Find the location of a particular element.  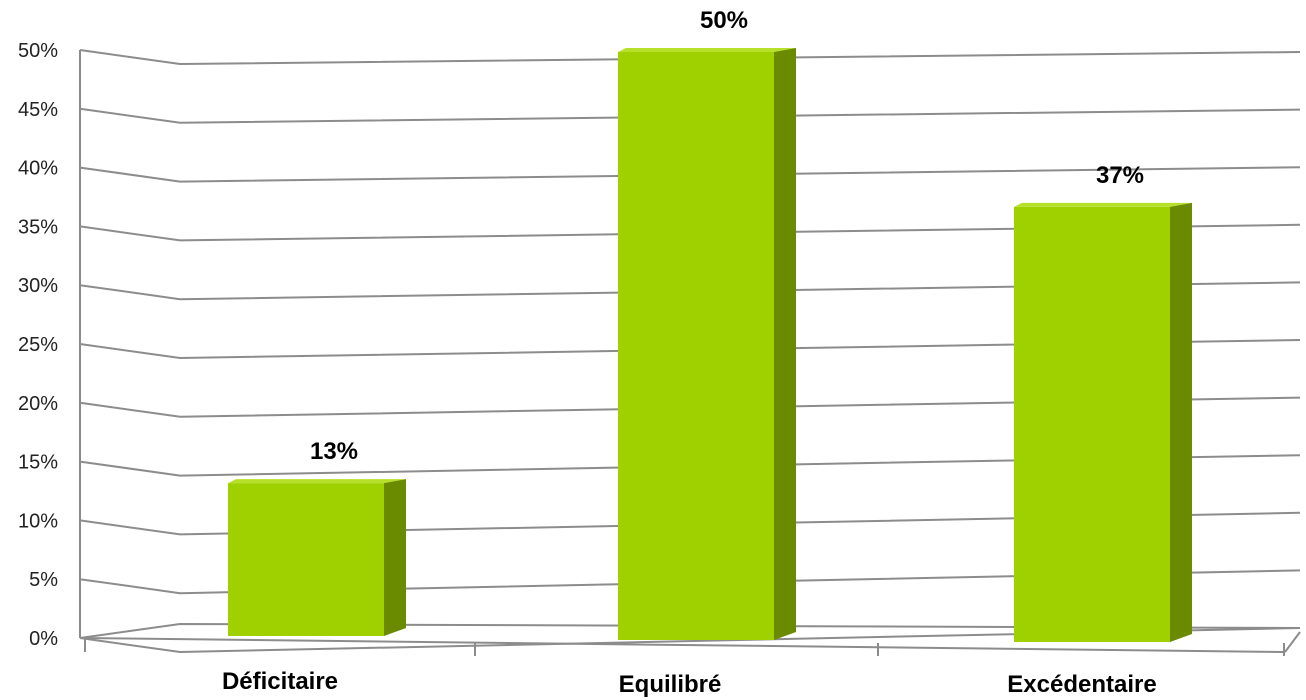

y-tick-label: 35% is located at coordinates (38, 227).